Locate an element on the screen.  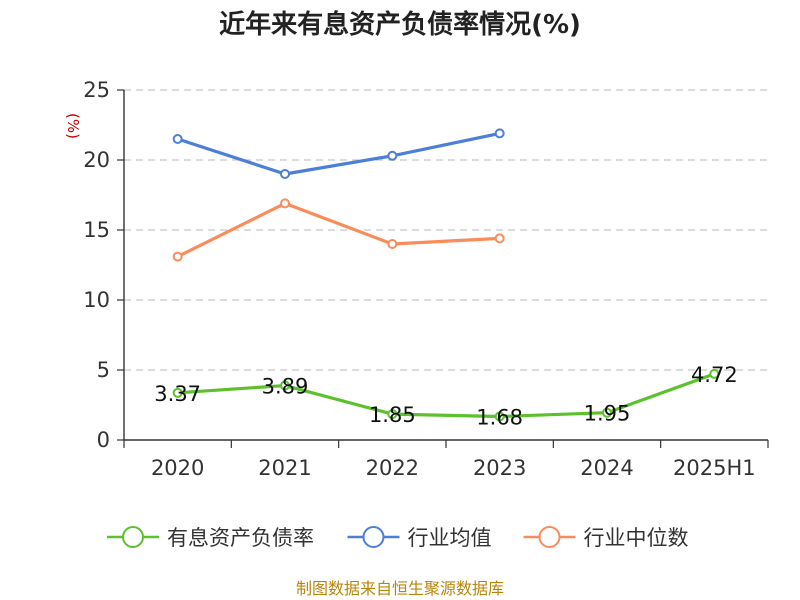
legend-item-0: 有息资产负债率 is located at coordinates (210, 538).